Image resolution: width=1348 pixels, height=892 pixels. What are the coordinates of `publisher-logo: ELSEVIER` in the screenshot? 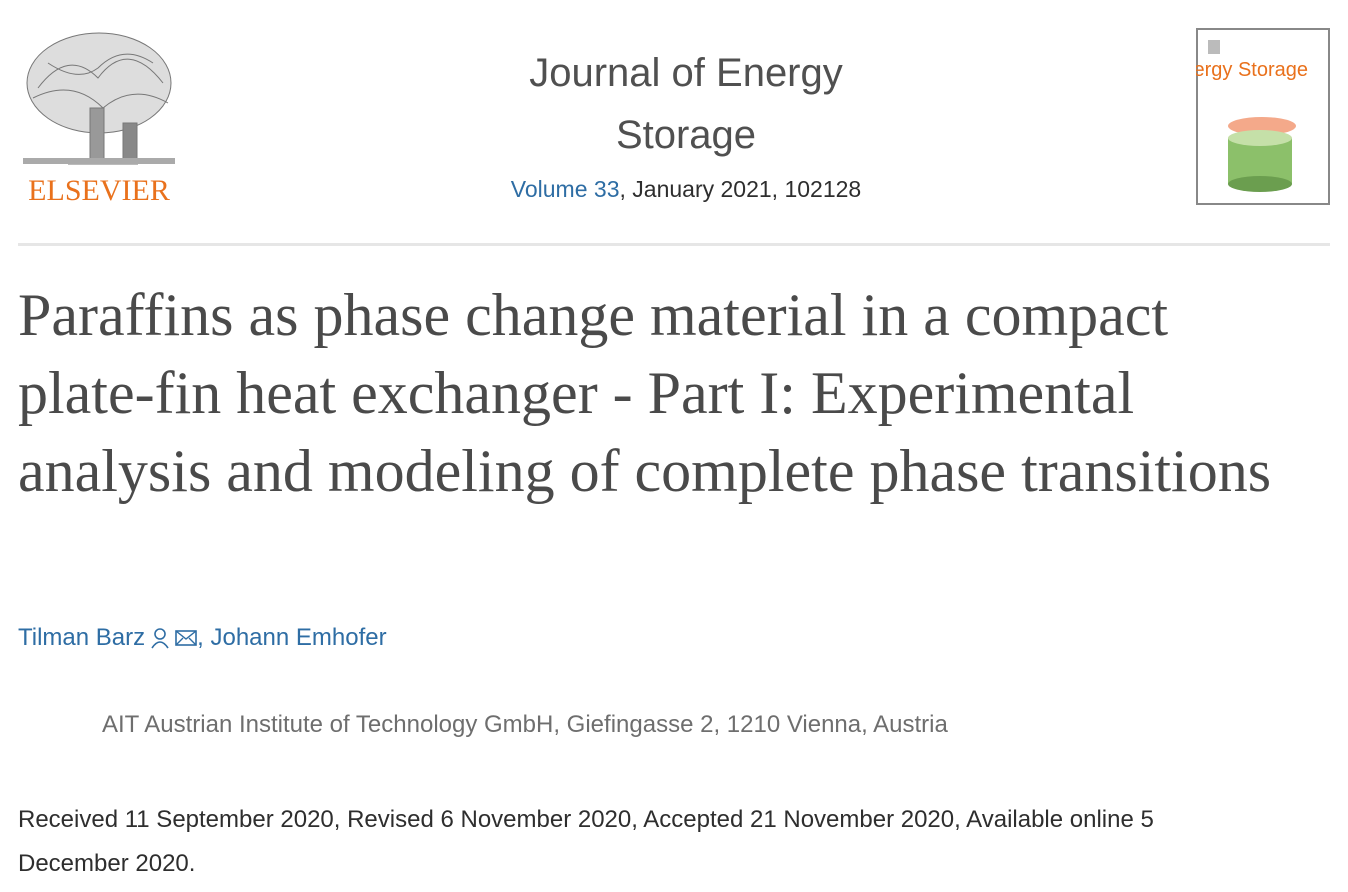 It's located at (99, 118).